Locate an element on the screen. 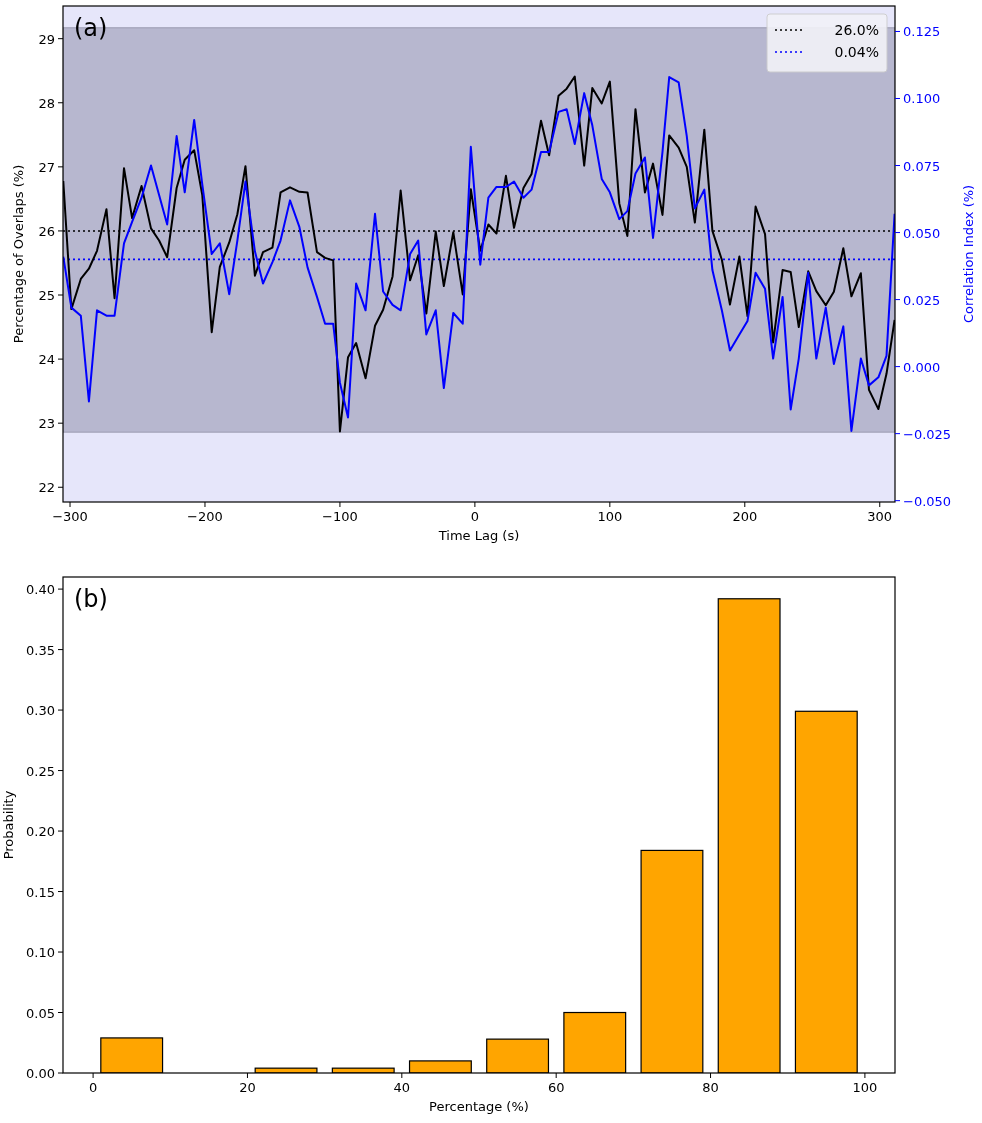  x-axis-title: Percentage (%) is located at coordinates (479, 1106).